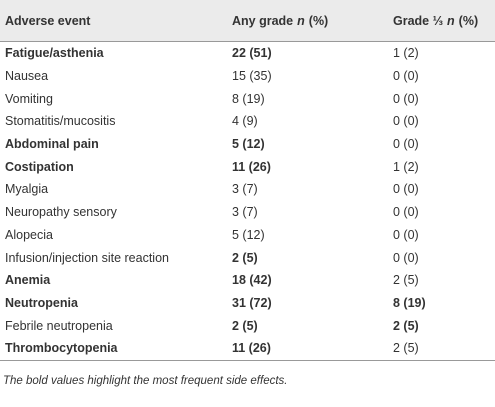  Describe the element at coordinates (252, 53) in the screenshot. I see `table-cell: 22 (51)` at that location.